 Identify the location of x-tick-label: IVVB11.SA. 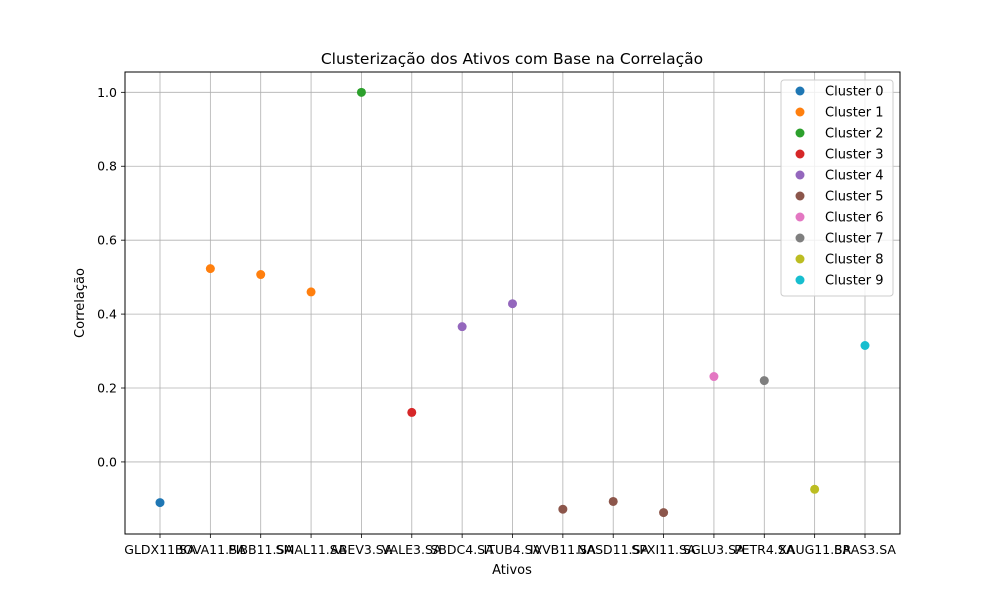
(563, 549).